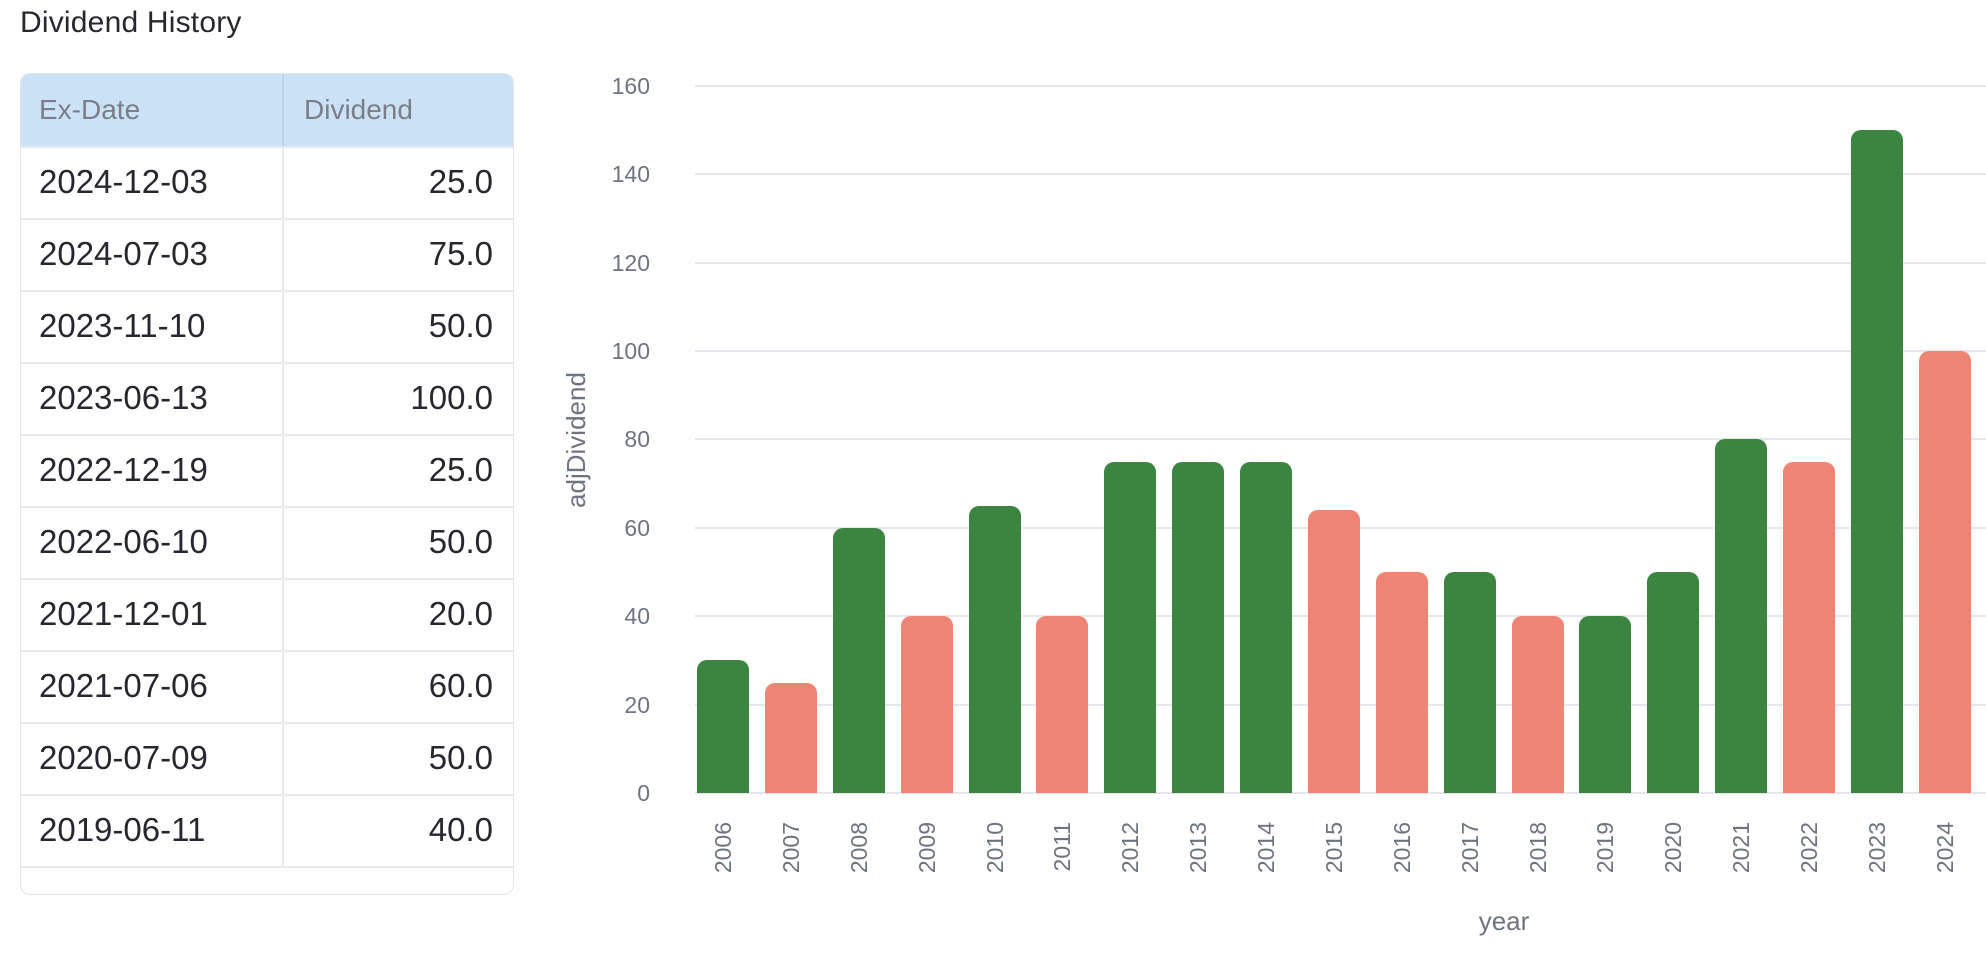  What do you see at coordinates (1809, 627) in the screenshot?
I see `bar-2022` at bounding box center [1809, 627].